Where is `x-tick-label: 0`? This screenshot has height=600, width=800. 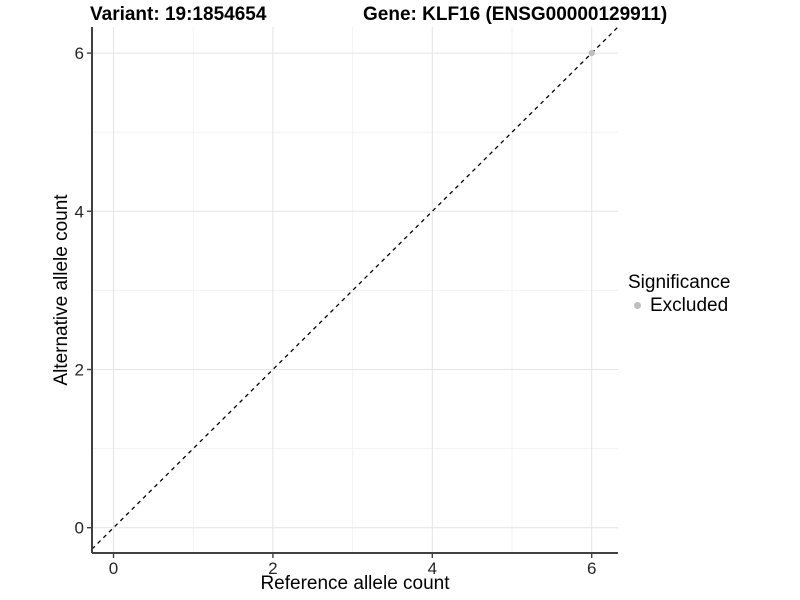
x-tick-label: 0 is located at coordinates (113, 568).